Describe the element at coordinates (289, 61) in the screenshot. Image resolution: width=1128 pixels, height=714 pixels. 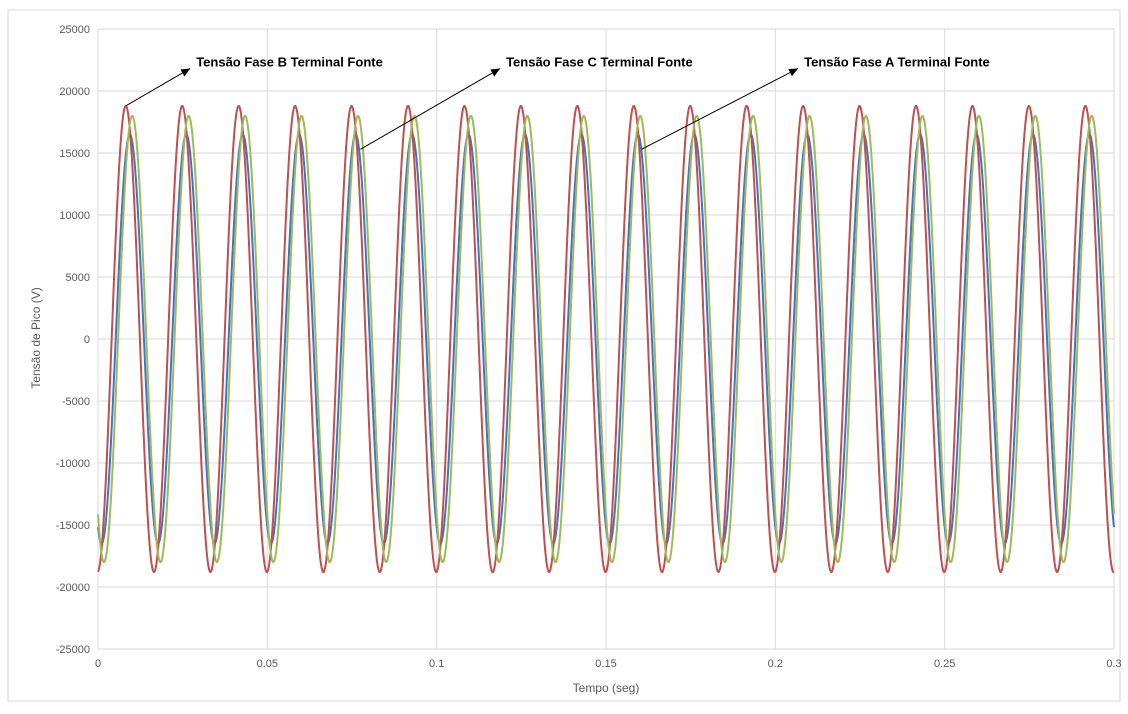
I see `annotation-label: Tensão Fase B Terminal Fonte` at that location.